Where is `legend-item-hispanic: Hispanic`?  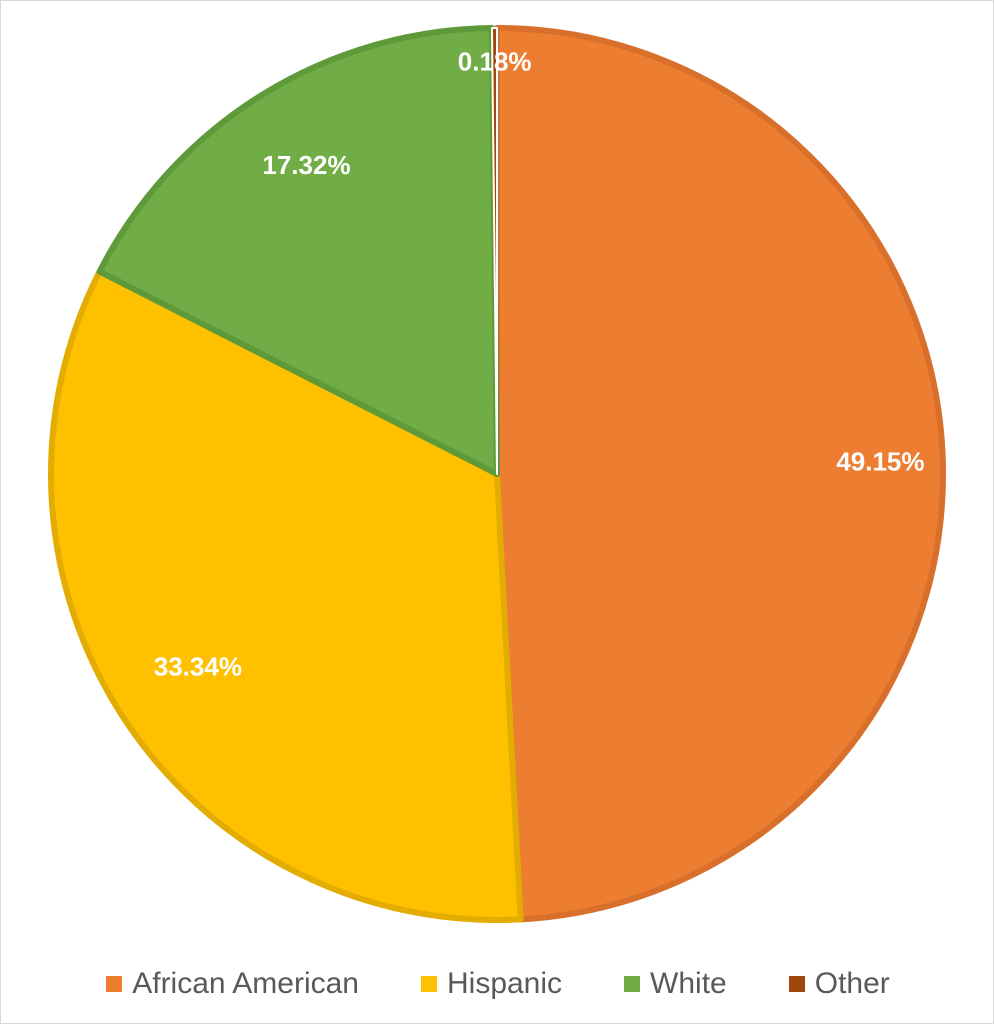 legend-item-hispanic: Hispanic is located at coordinates (491, 984).